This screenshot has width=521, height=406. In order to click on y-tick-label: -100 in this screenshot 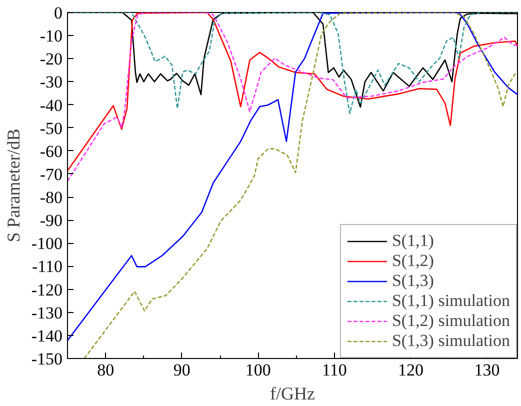, I will do `click(47, 244)`.